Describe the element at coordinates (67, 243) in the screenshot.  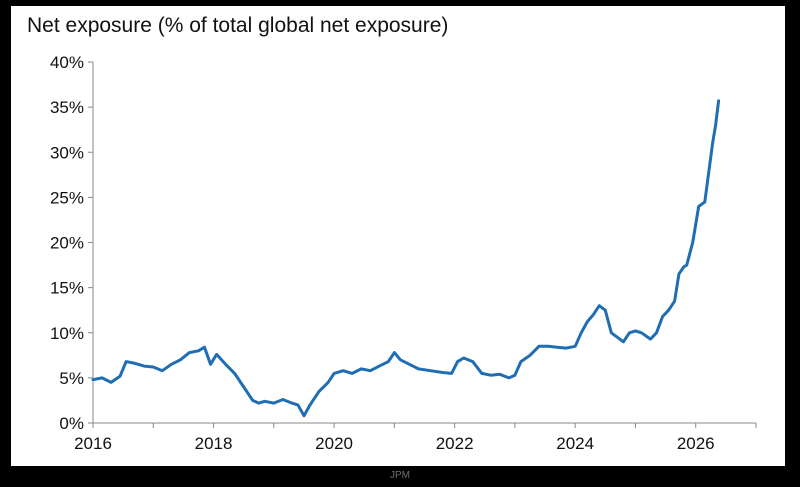
I see `y-tick-label: 20%` at that location.